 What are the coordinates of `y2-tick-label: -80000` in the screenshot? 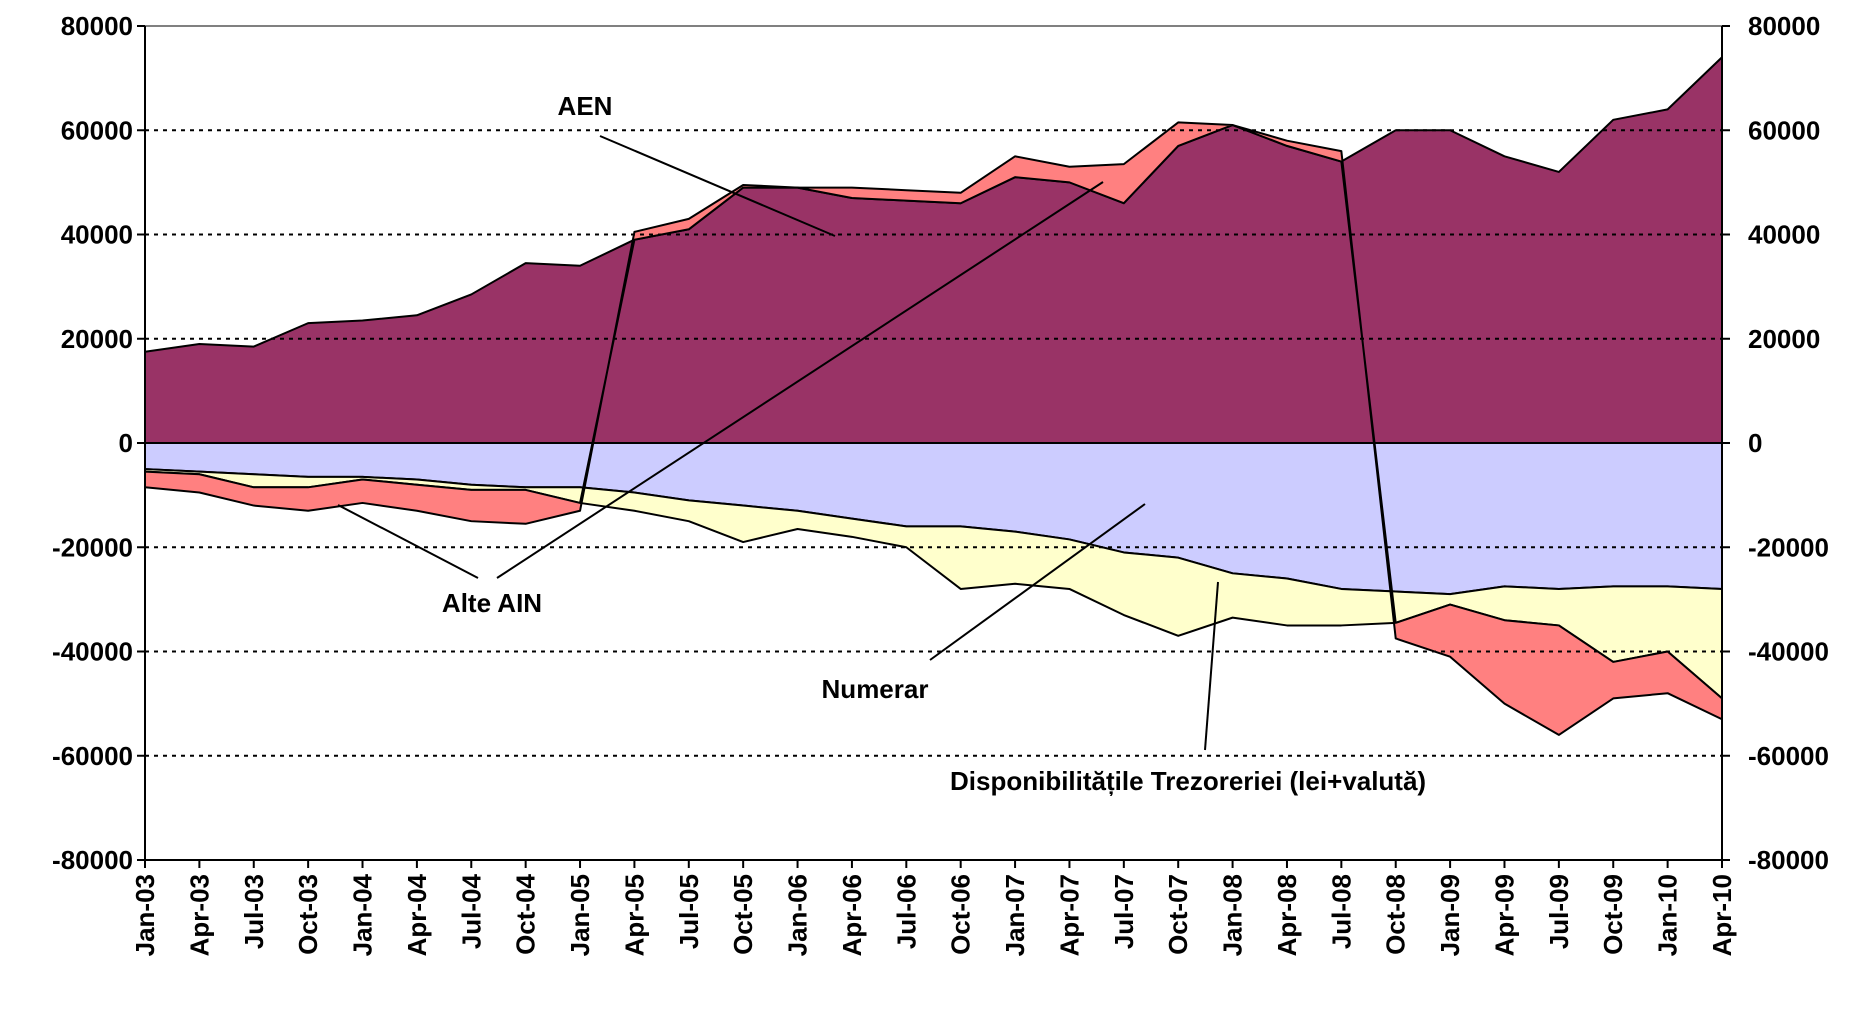 It's located at (1788, 860).